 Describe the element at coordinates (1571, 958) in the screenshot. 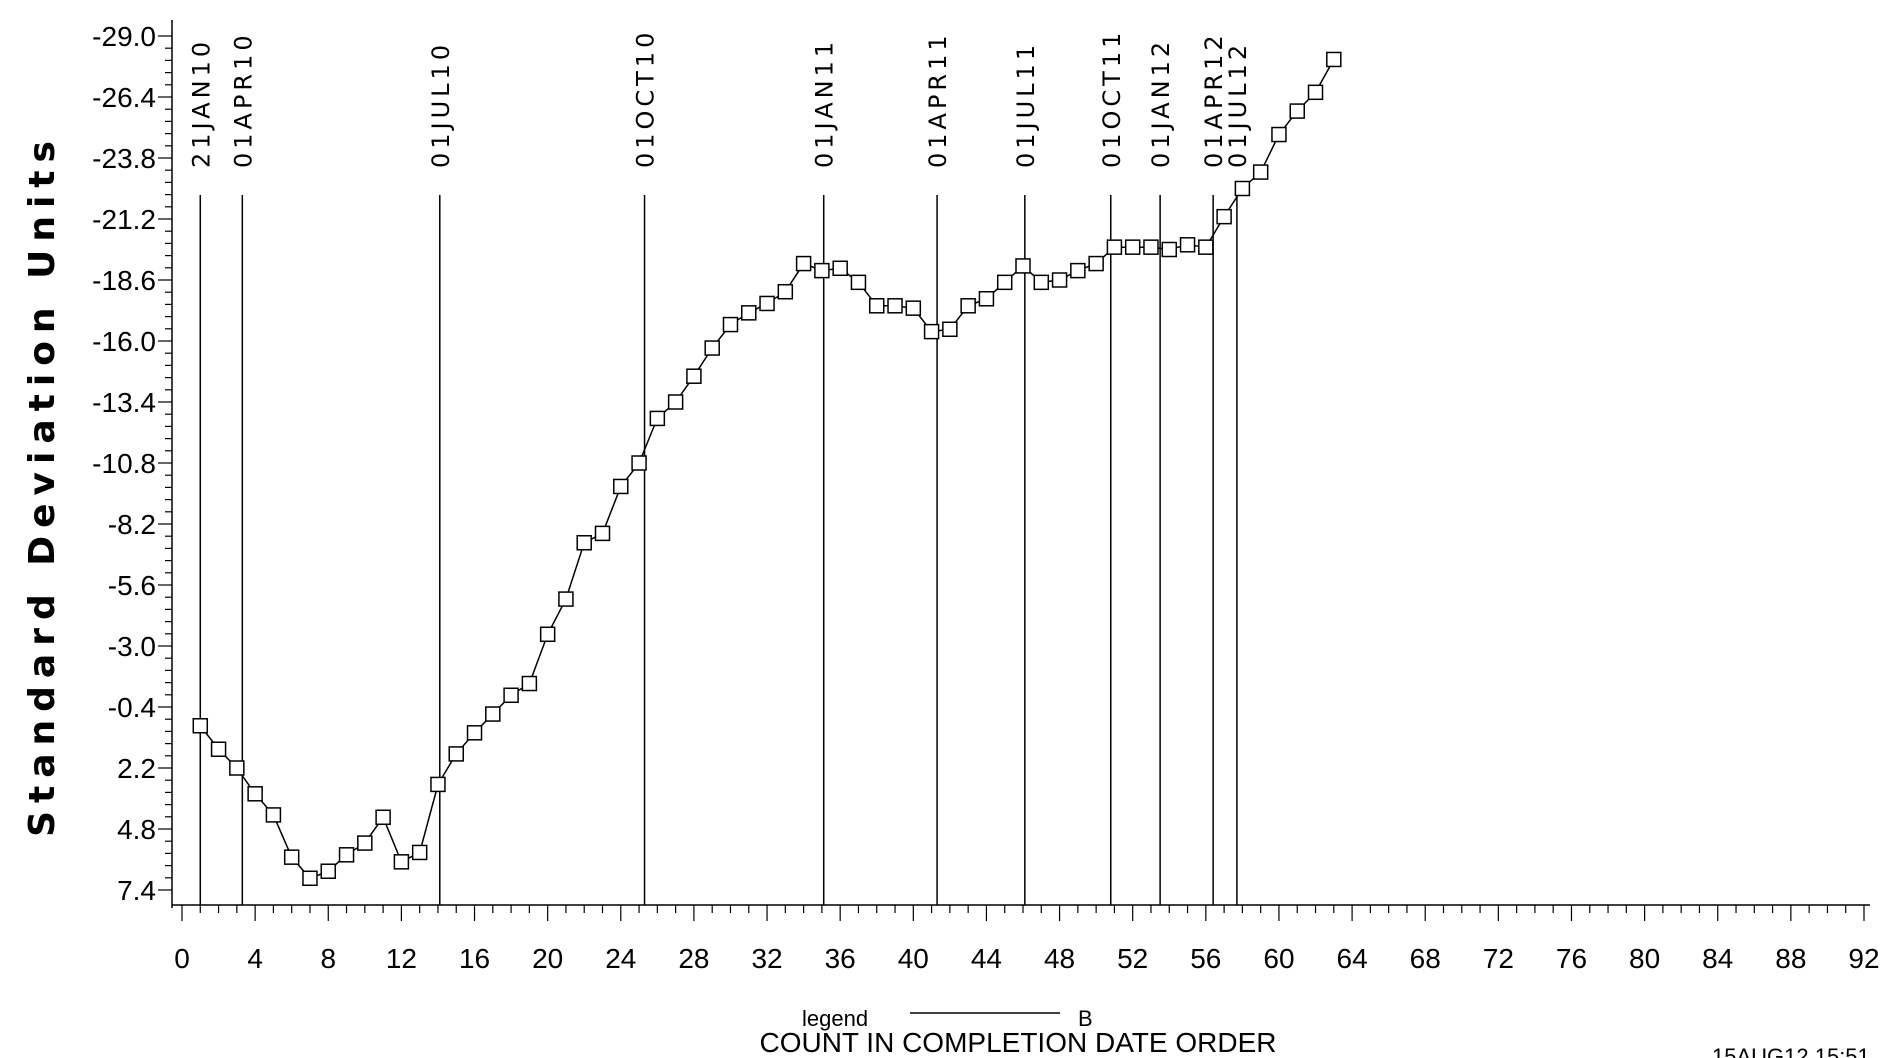

I see `x-tick-label: 76` at that location.